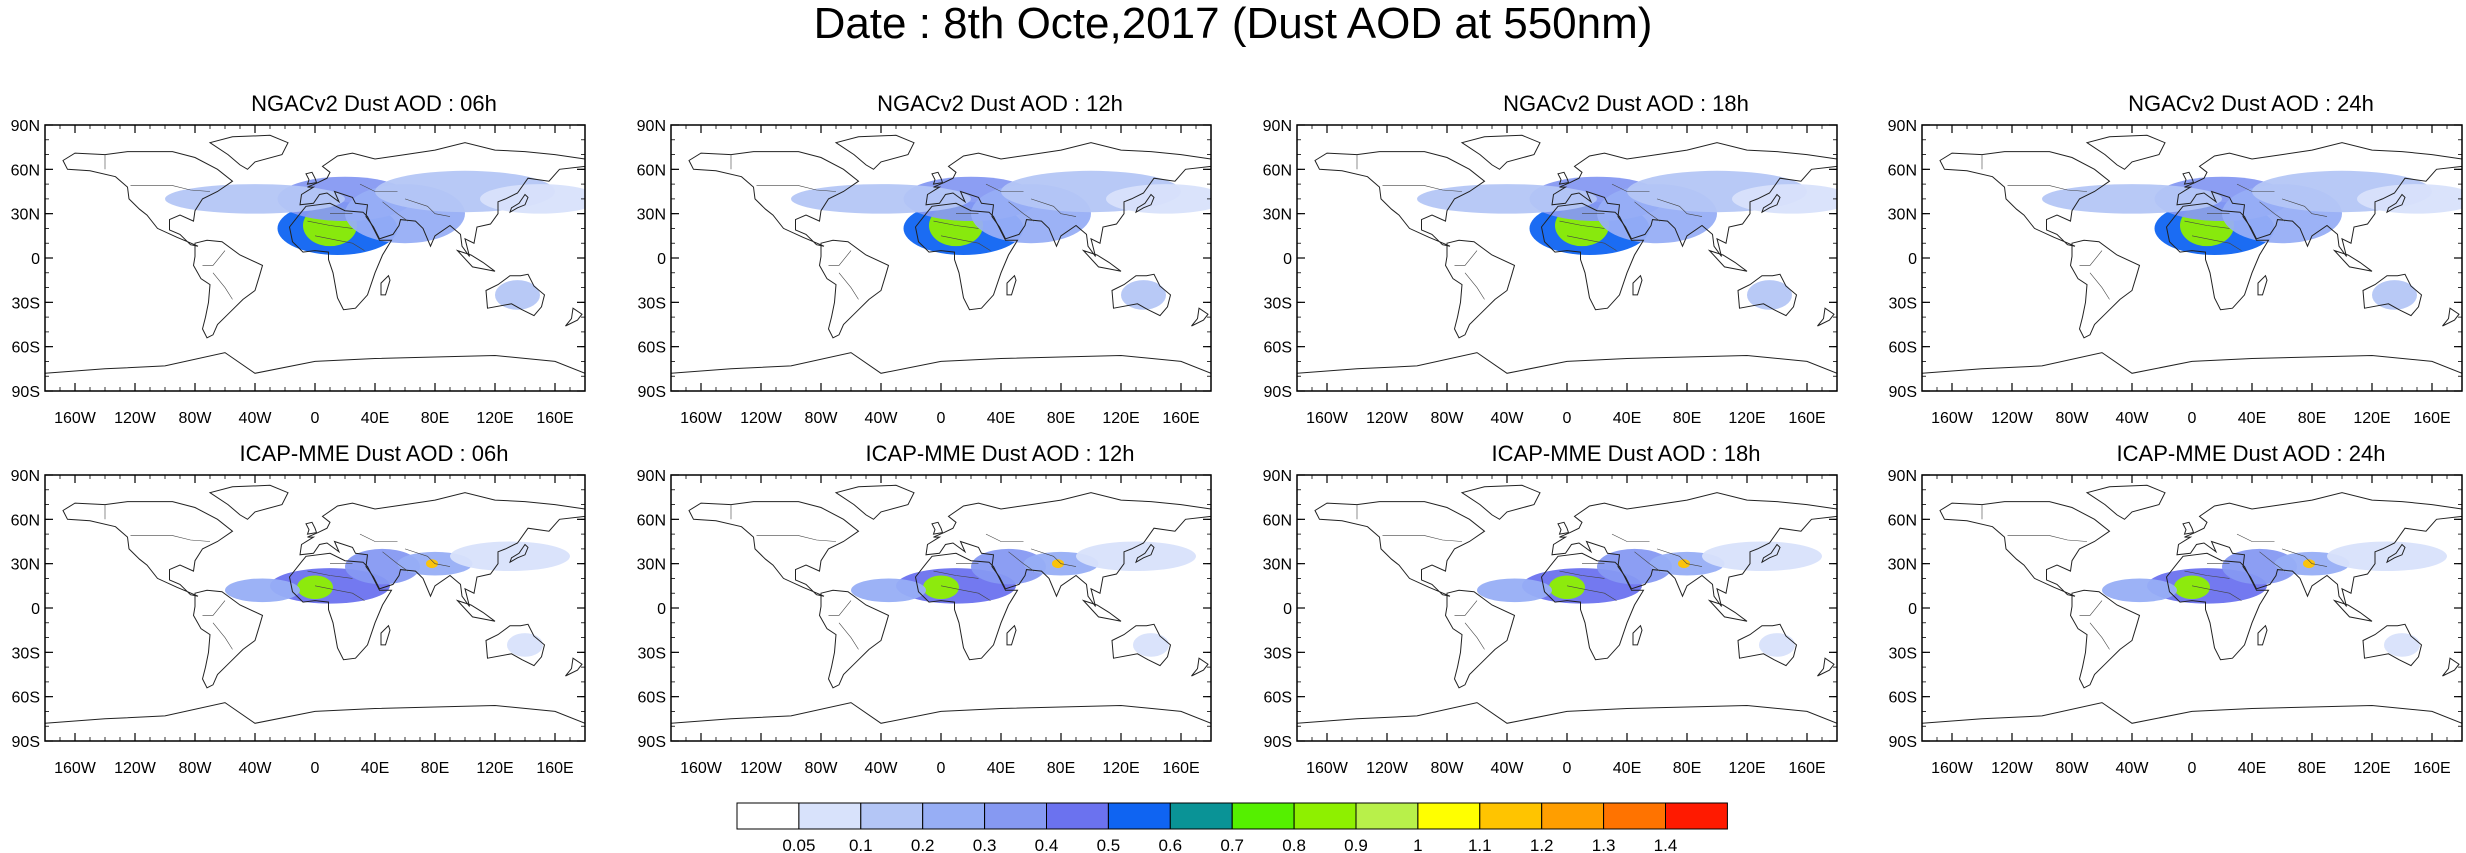 This screenshot has height=853, width=2466. I want to click on lat-tick-label: 30S, so click(1903, 653).